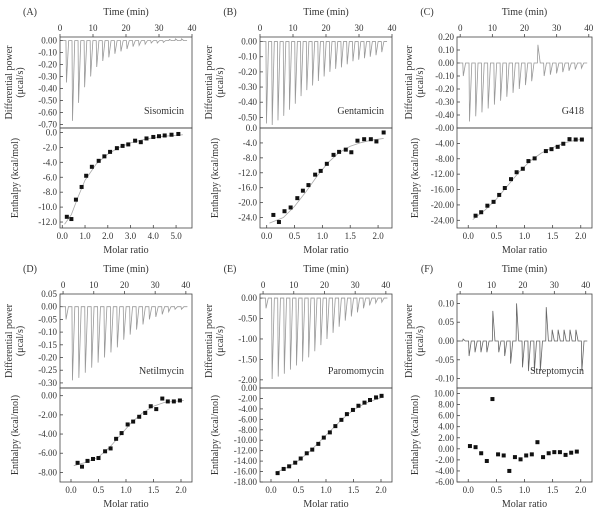 This screenshot has width=605, height=517. I want to click on enthalpy-tick-label: -12.0, so click(247, 173).